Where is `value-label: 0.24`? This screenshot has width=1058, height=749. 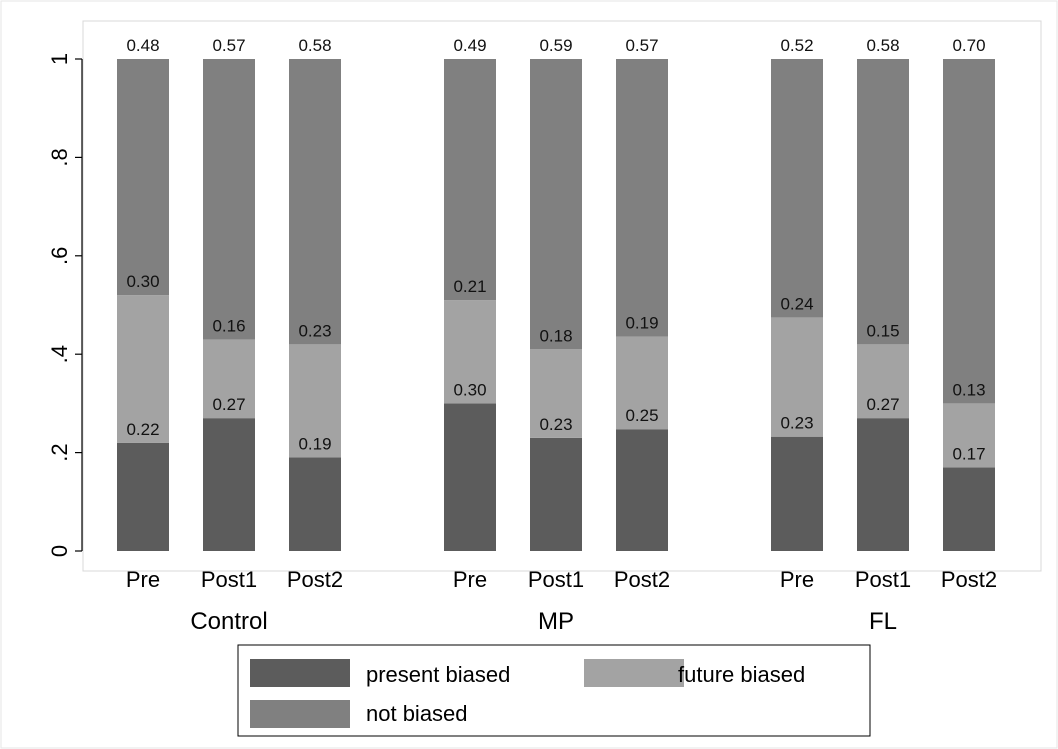 value-label: 0.24 is located at coordinates (796, 303).